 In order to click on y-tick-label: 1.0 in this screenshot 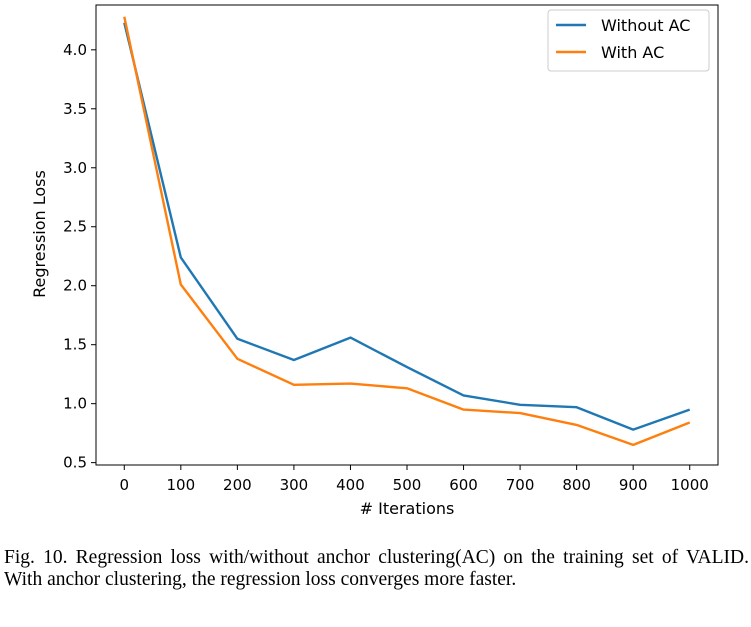, I will do `click(75, 404)`.